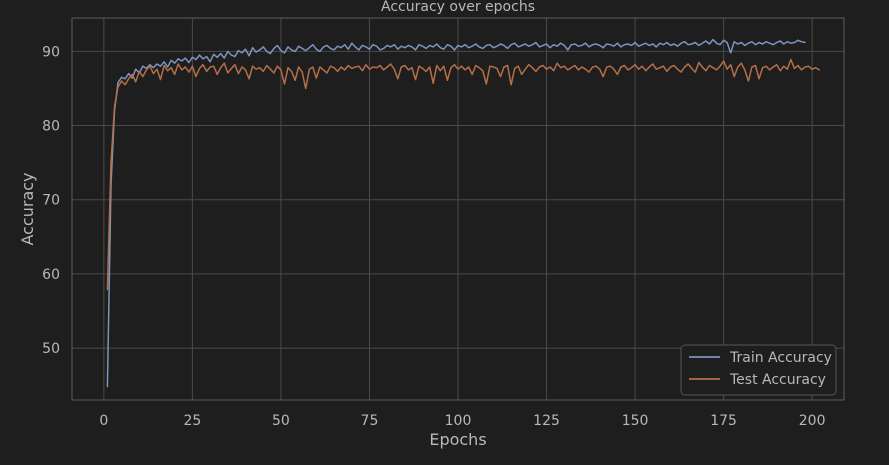 This screenshot has width=889, height=465. What do you see at coordinates (458, 7) in the screenshot?
I see `chart-title: Accuracy over epochs` at bounding box center [458, 7].